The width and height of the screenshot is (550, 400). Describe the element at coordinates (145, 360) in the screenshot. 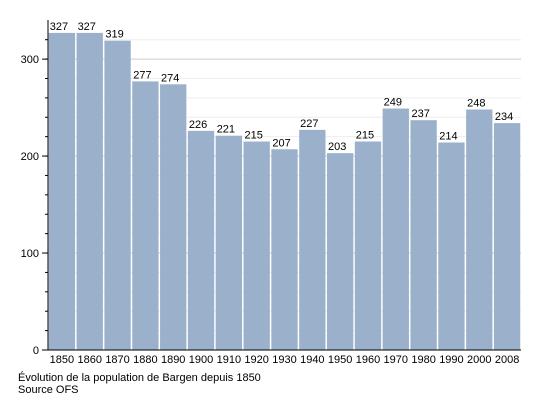

I see `x-tick-label: 1880` at that location.